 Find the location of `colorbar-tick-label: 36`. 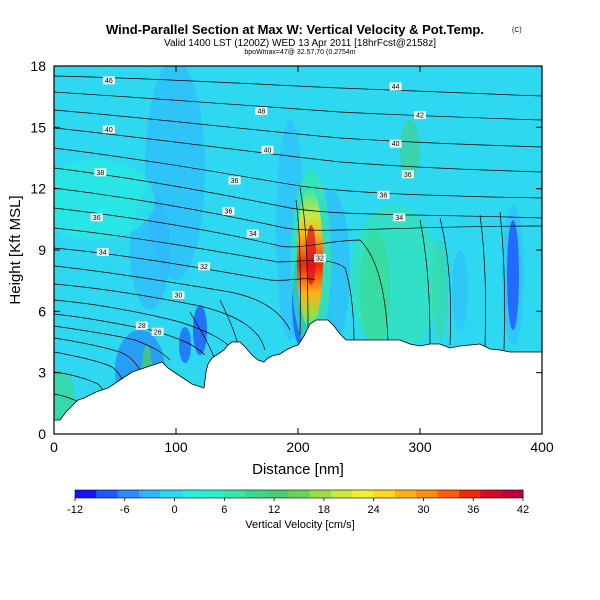

colorbar-tick-label: 36 is located at coordinates (473, 510).